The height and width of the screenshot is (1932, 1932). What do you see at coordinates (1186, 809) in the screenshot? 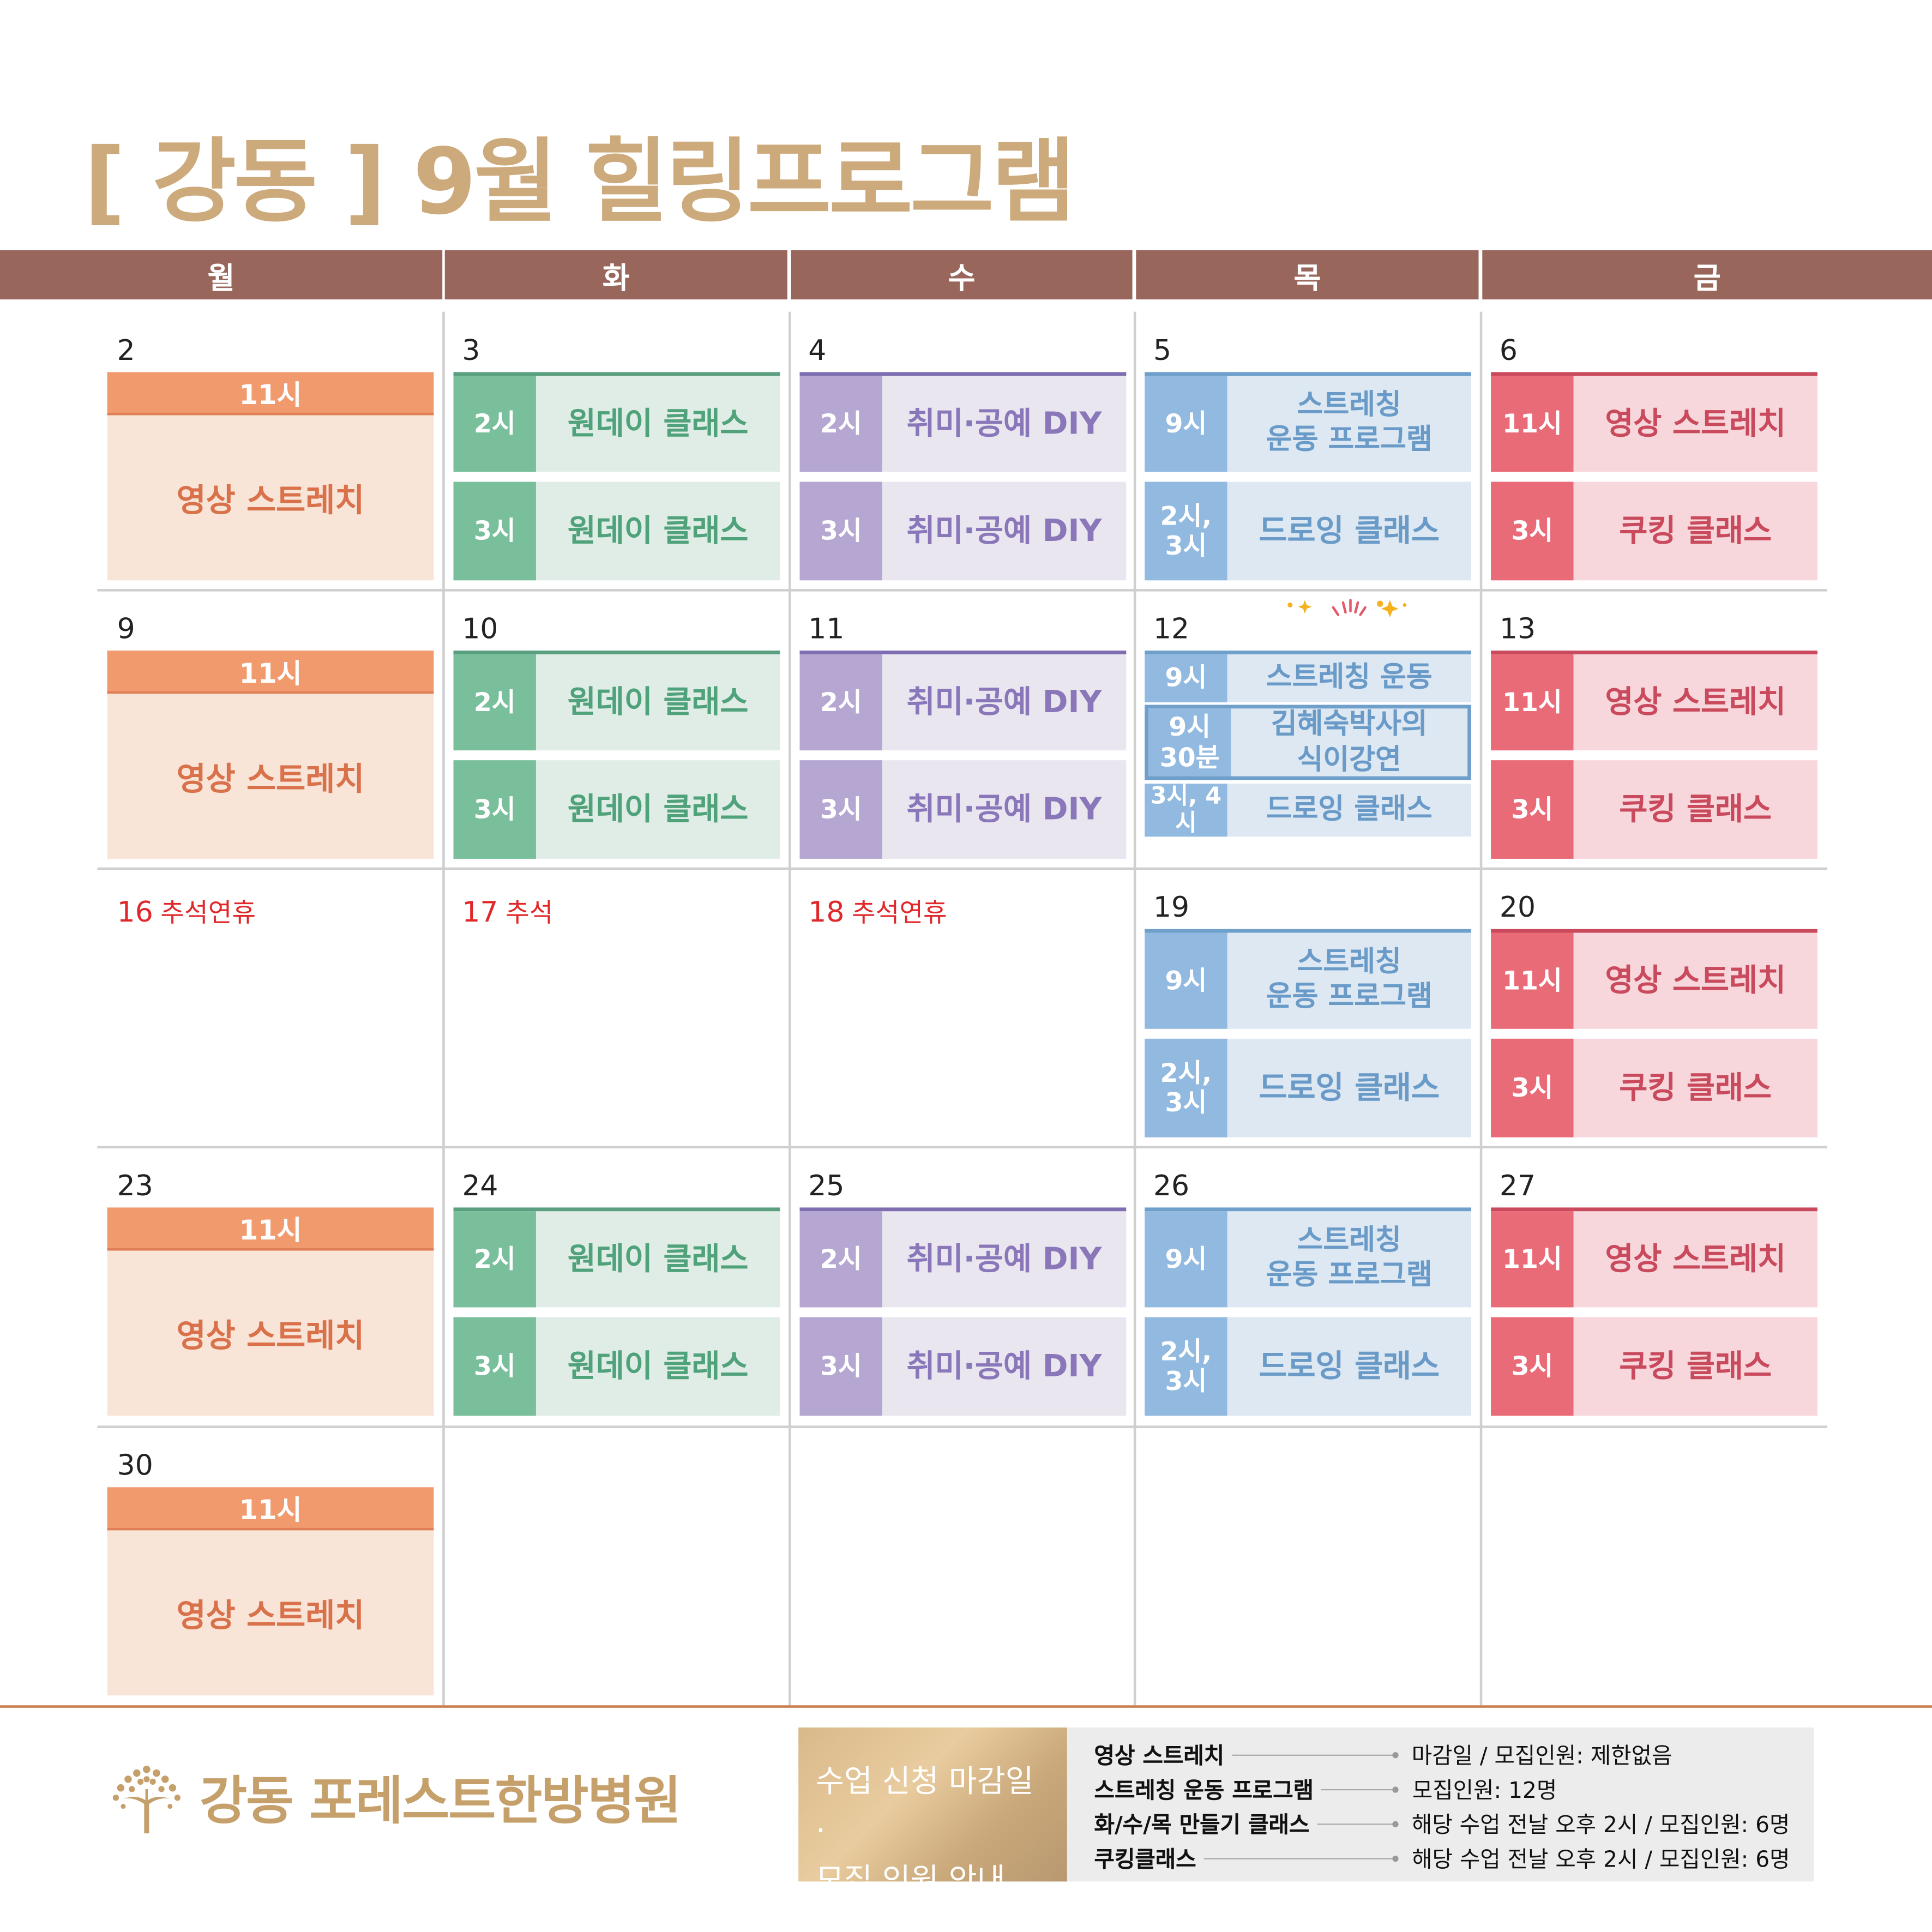
I see `class-time: 3시, 4시` at bounding box center [1186, 809].